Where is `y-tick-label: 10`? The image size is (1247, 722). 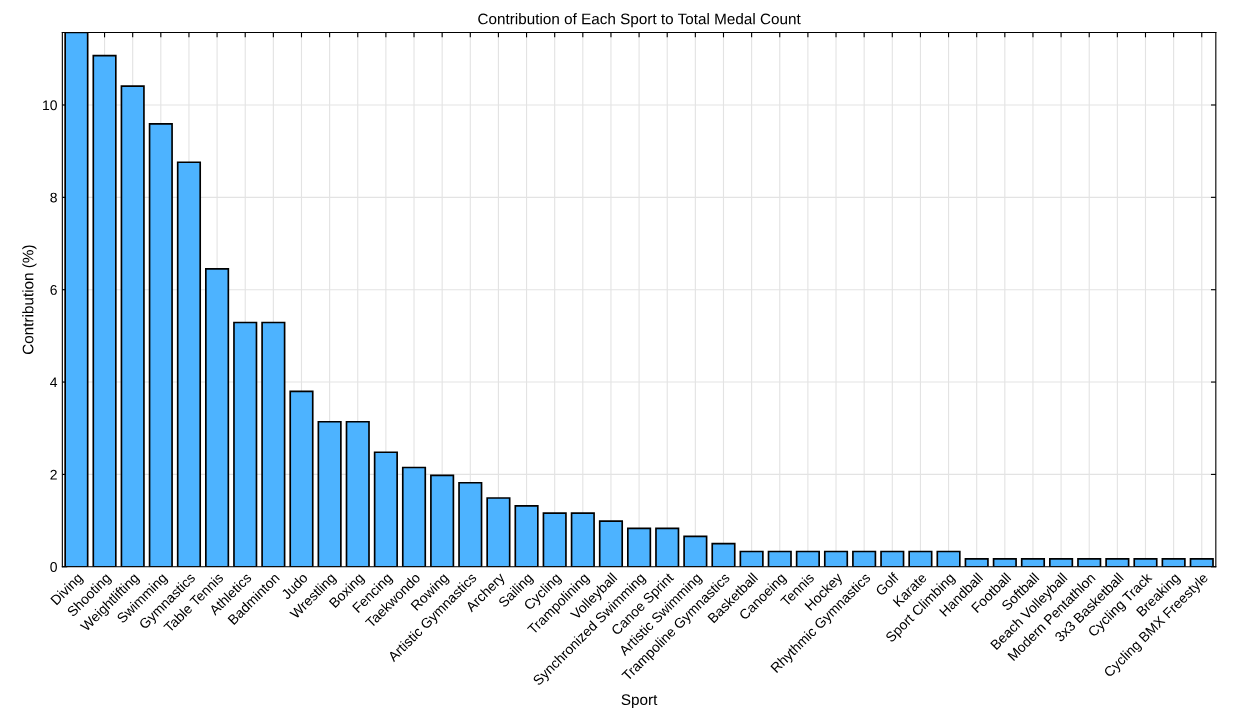
y-tick-label: 10 is located at coordinates (50, 105).